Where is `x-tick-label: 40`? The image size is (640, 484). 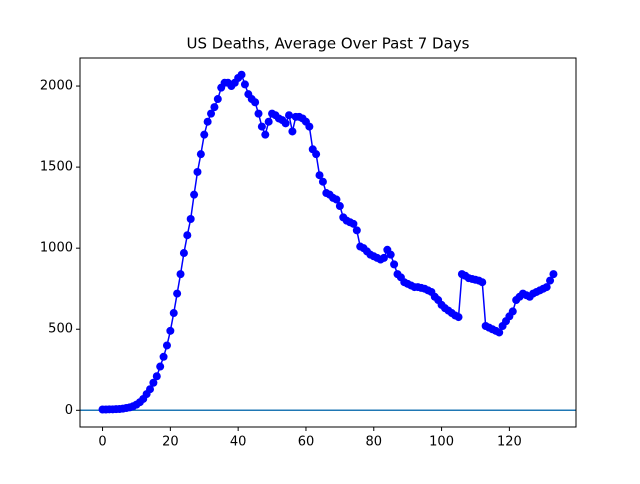 x-tick-label: 40 is located at coordinates (238, 442).